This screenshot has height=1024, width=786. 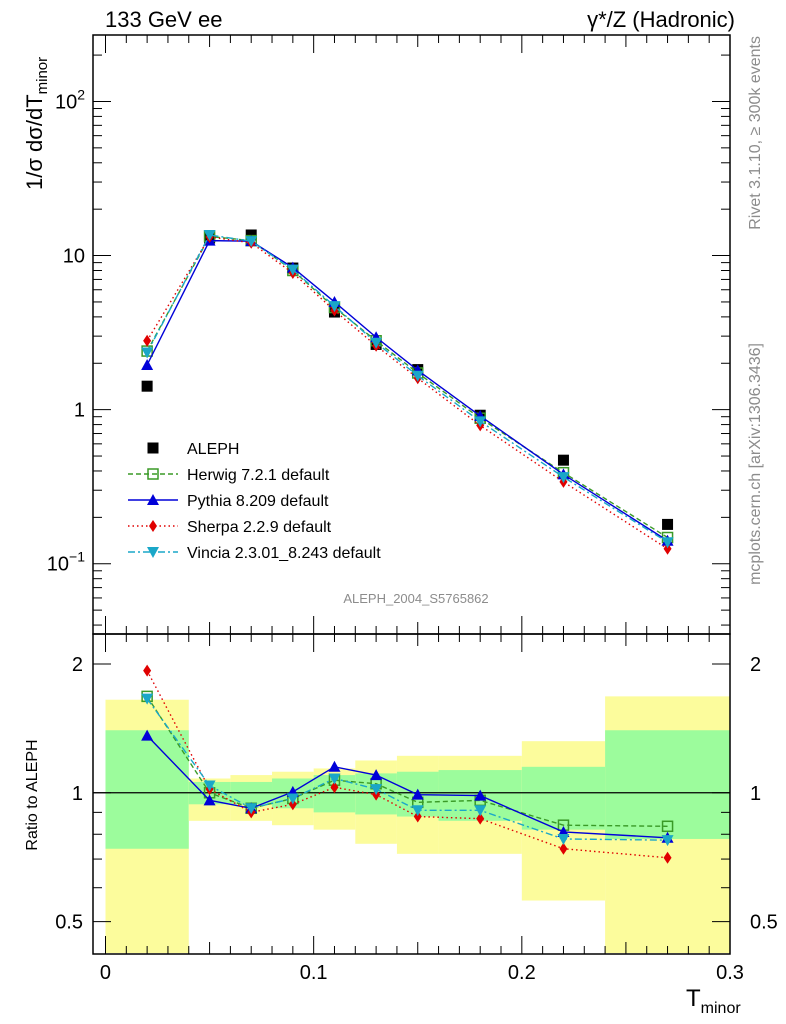 I want to click on main-ytick-exponent: 2, so click(x=81, y=94).